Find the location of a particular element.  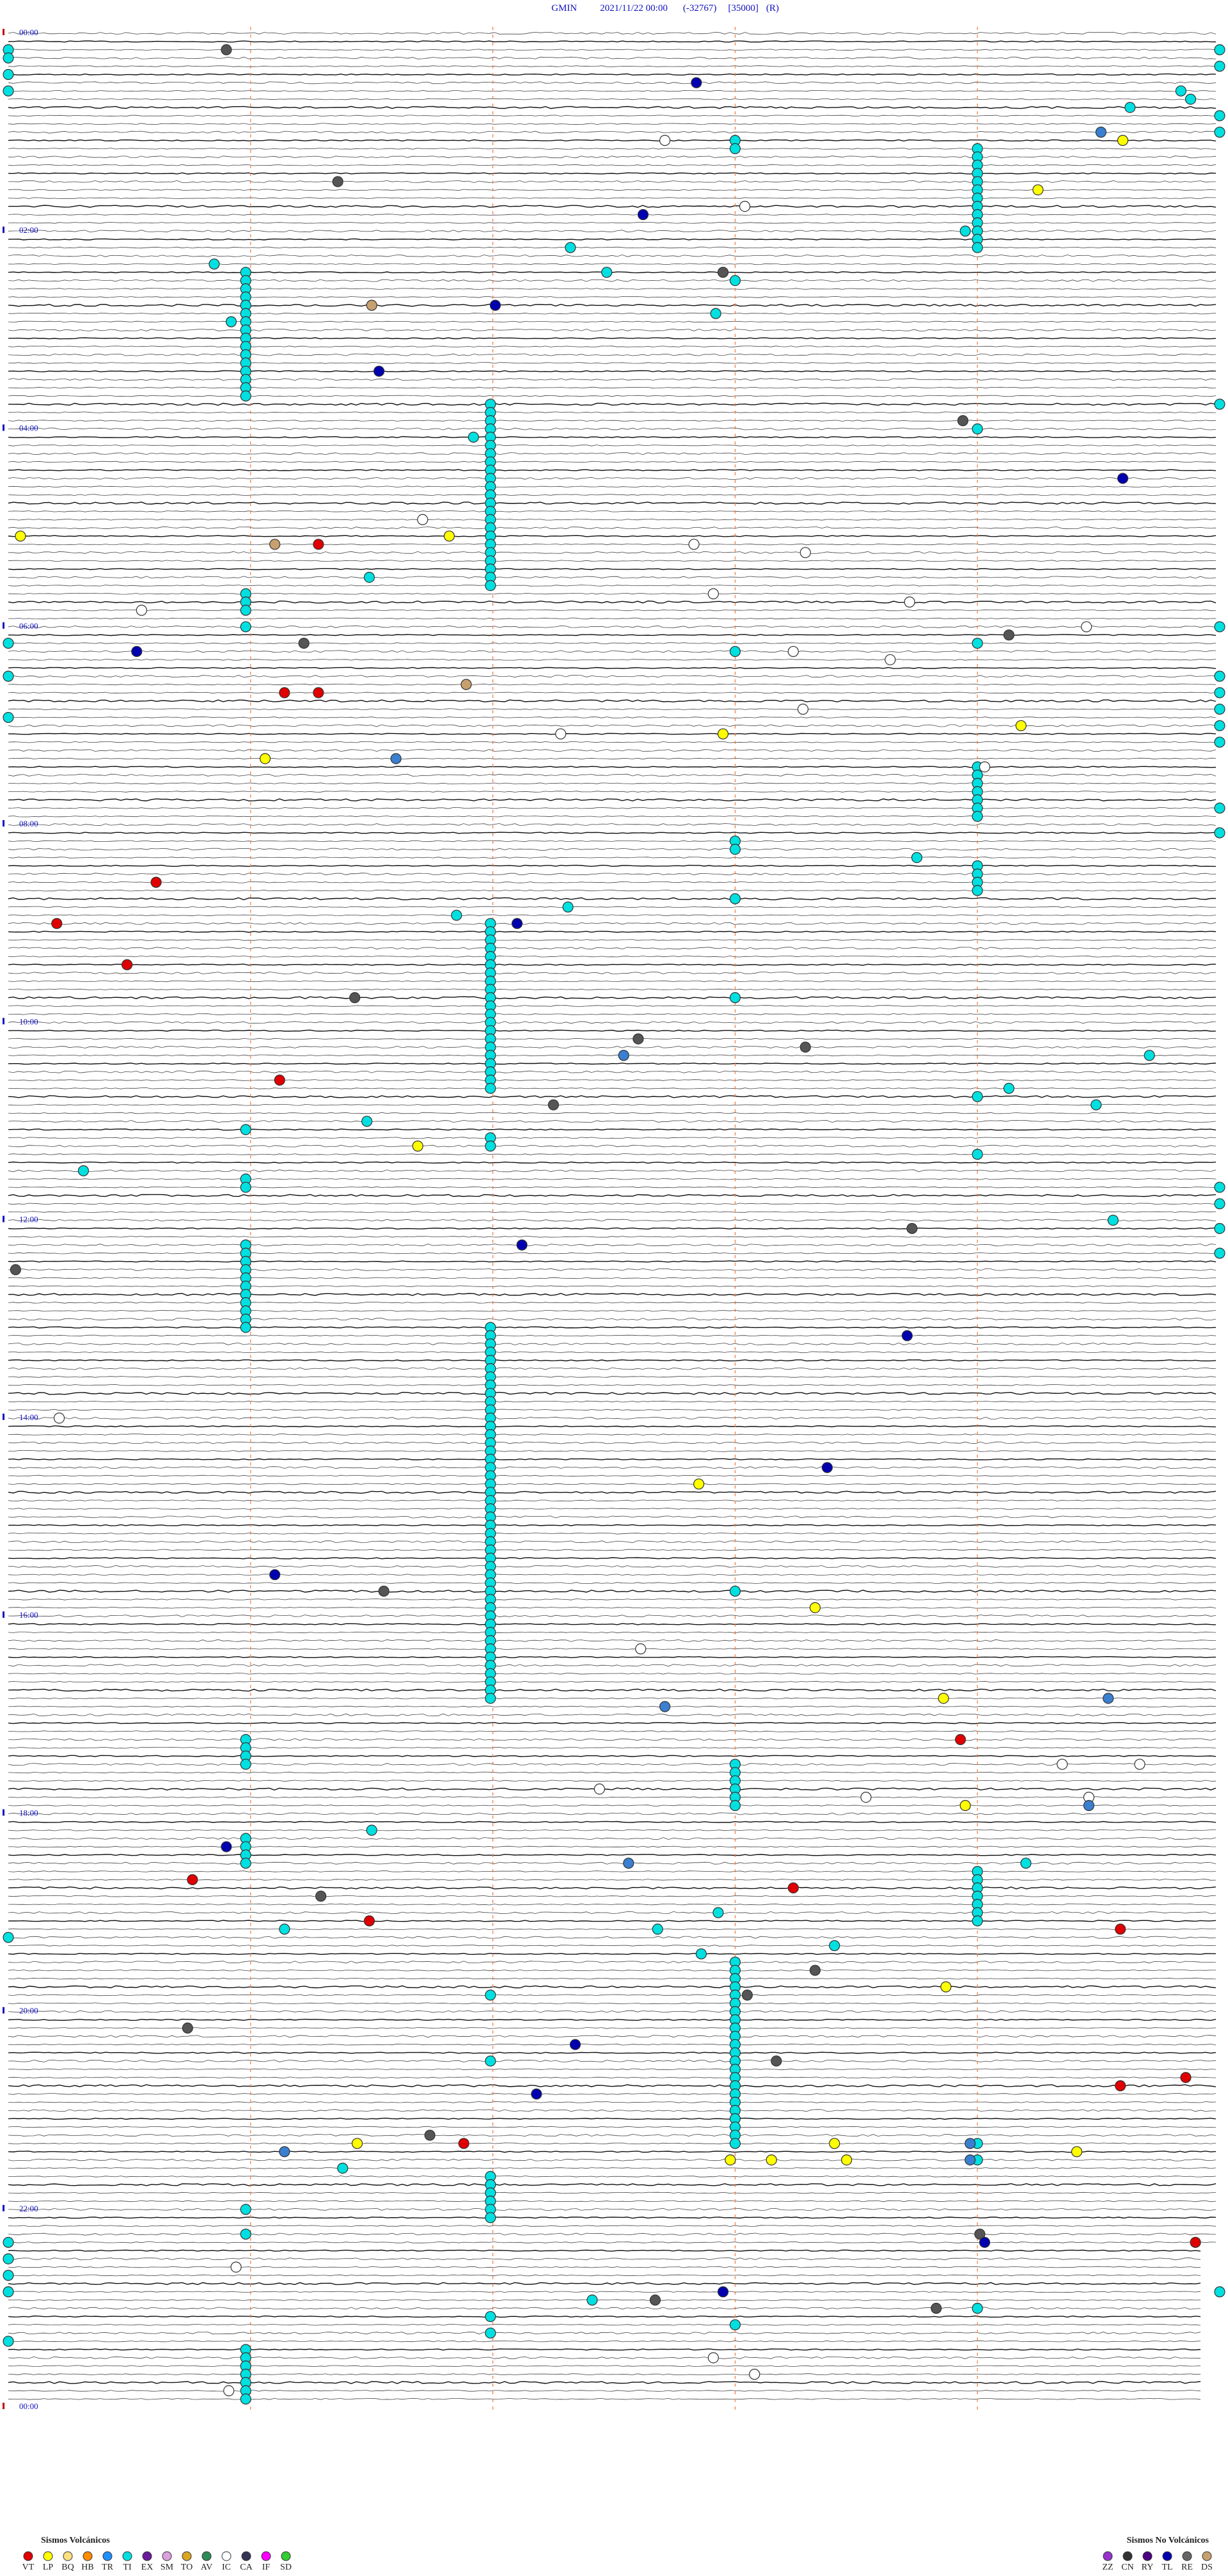

station: GMIN is located at coordinates (564, 8).